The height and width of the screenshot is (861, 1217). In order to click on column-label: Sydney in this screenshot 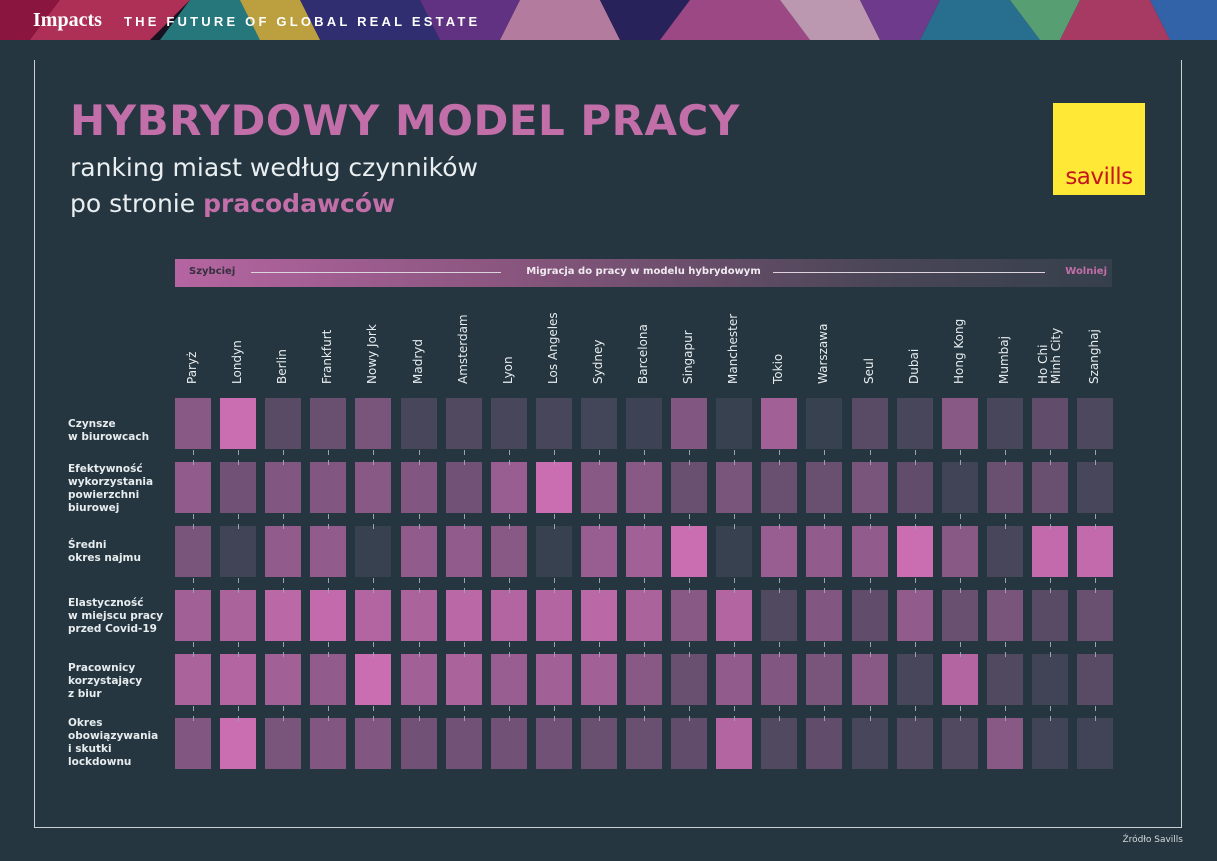, I will do `click(597, 361)`.